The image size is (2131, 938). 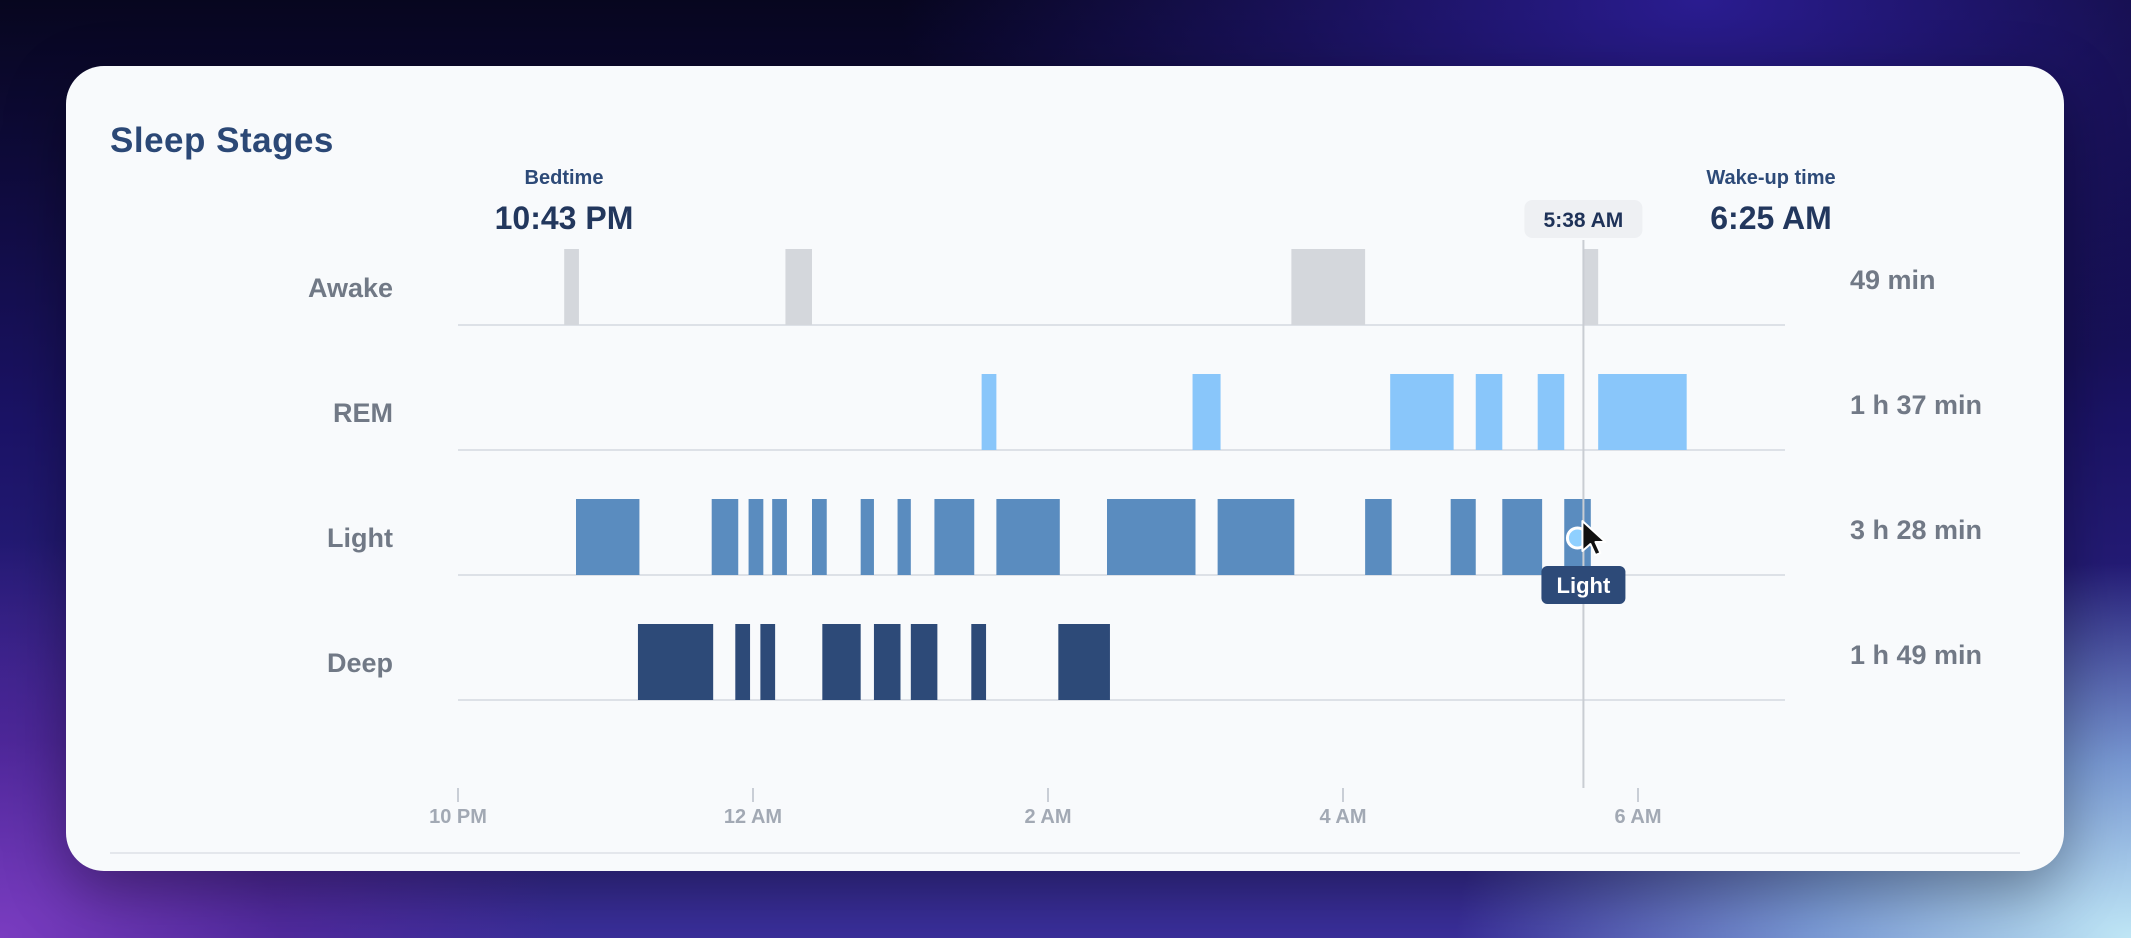 What do you see at coordinates (1594, 538) in the screenshot?
I see `mouse-pointer-icon` at bounding box center [1594, 538].